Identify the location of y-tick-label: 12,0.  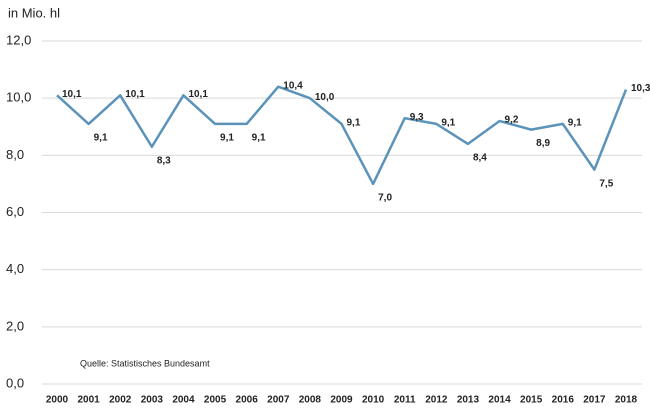
(18, 39).